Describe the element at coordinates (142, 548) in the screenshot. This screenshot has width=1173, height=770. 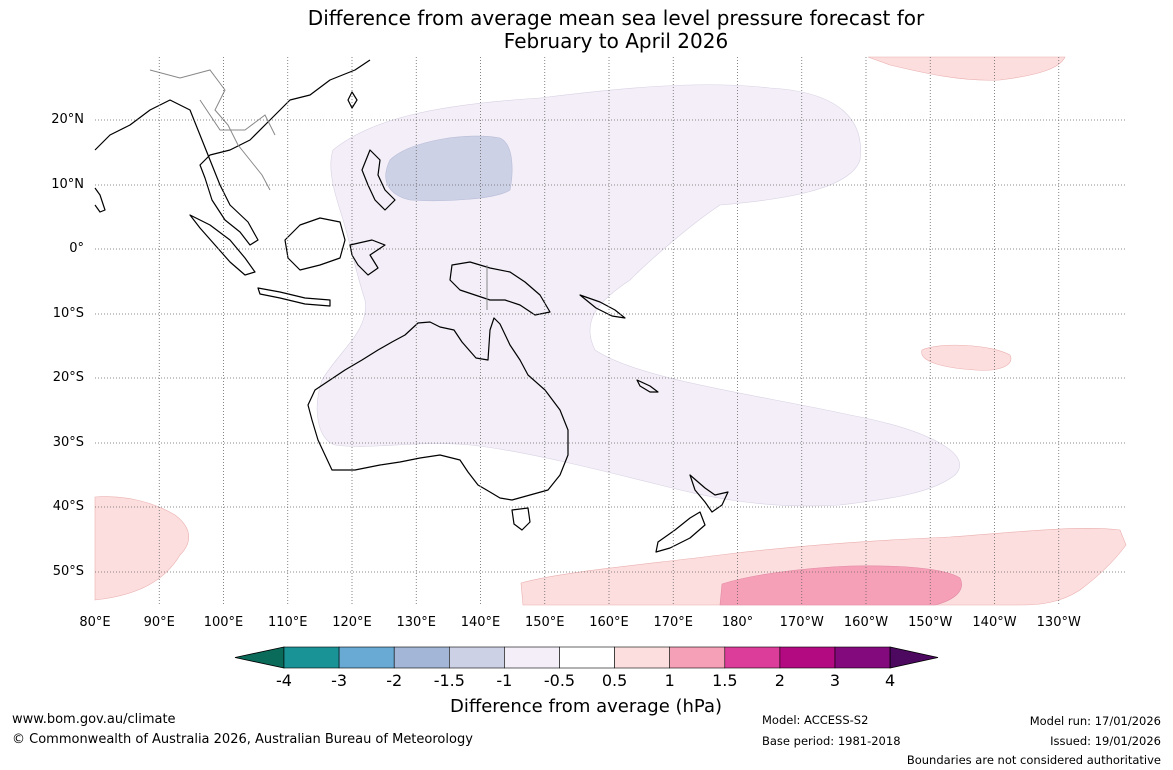
I see `region-southern-indian-high` at that location.